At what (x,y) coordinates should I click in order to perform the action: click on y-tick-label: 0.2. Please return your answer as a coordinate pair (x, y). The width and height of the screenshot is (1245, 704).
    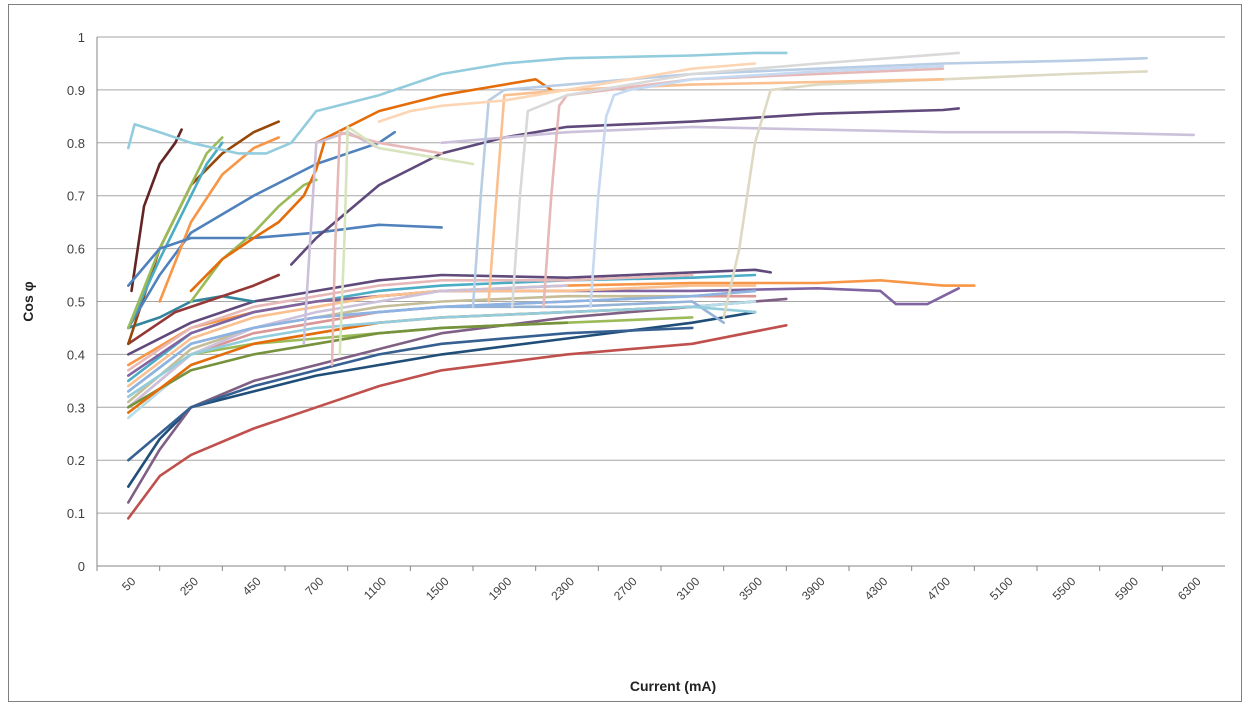
    Looking at the image, I should click on (76, 460).